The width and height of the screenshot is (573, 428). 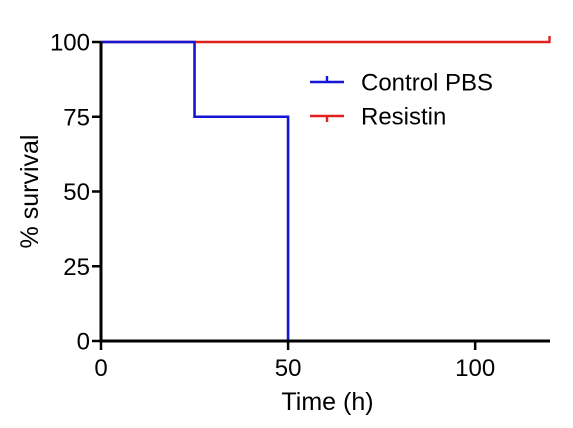 What do you see at coordinates (76, 267) in the screenshot?
I see `y-tick-label: 25` at bounding box center [76, 267].